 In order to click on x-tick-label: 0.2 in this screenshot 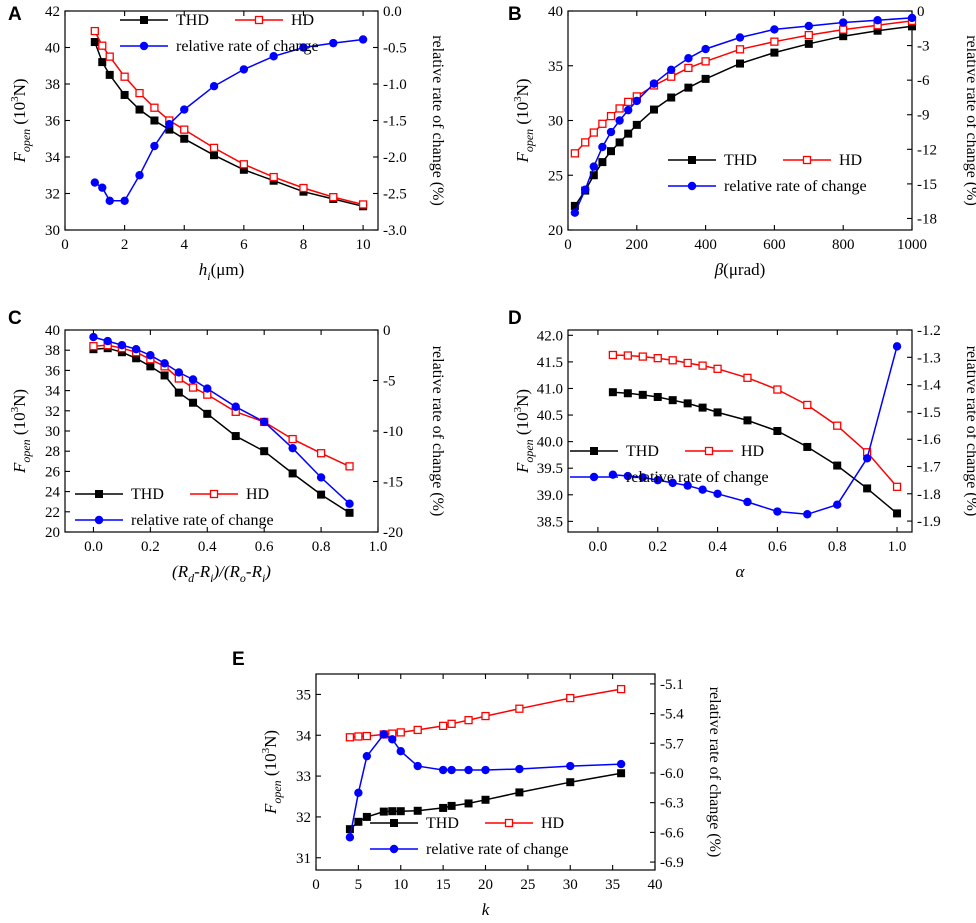, I will do `click(150, 547)`.